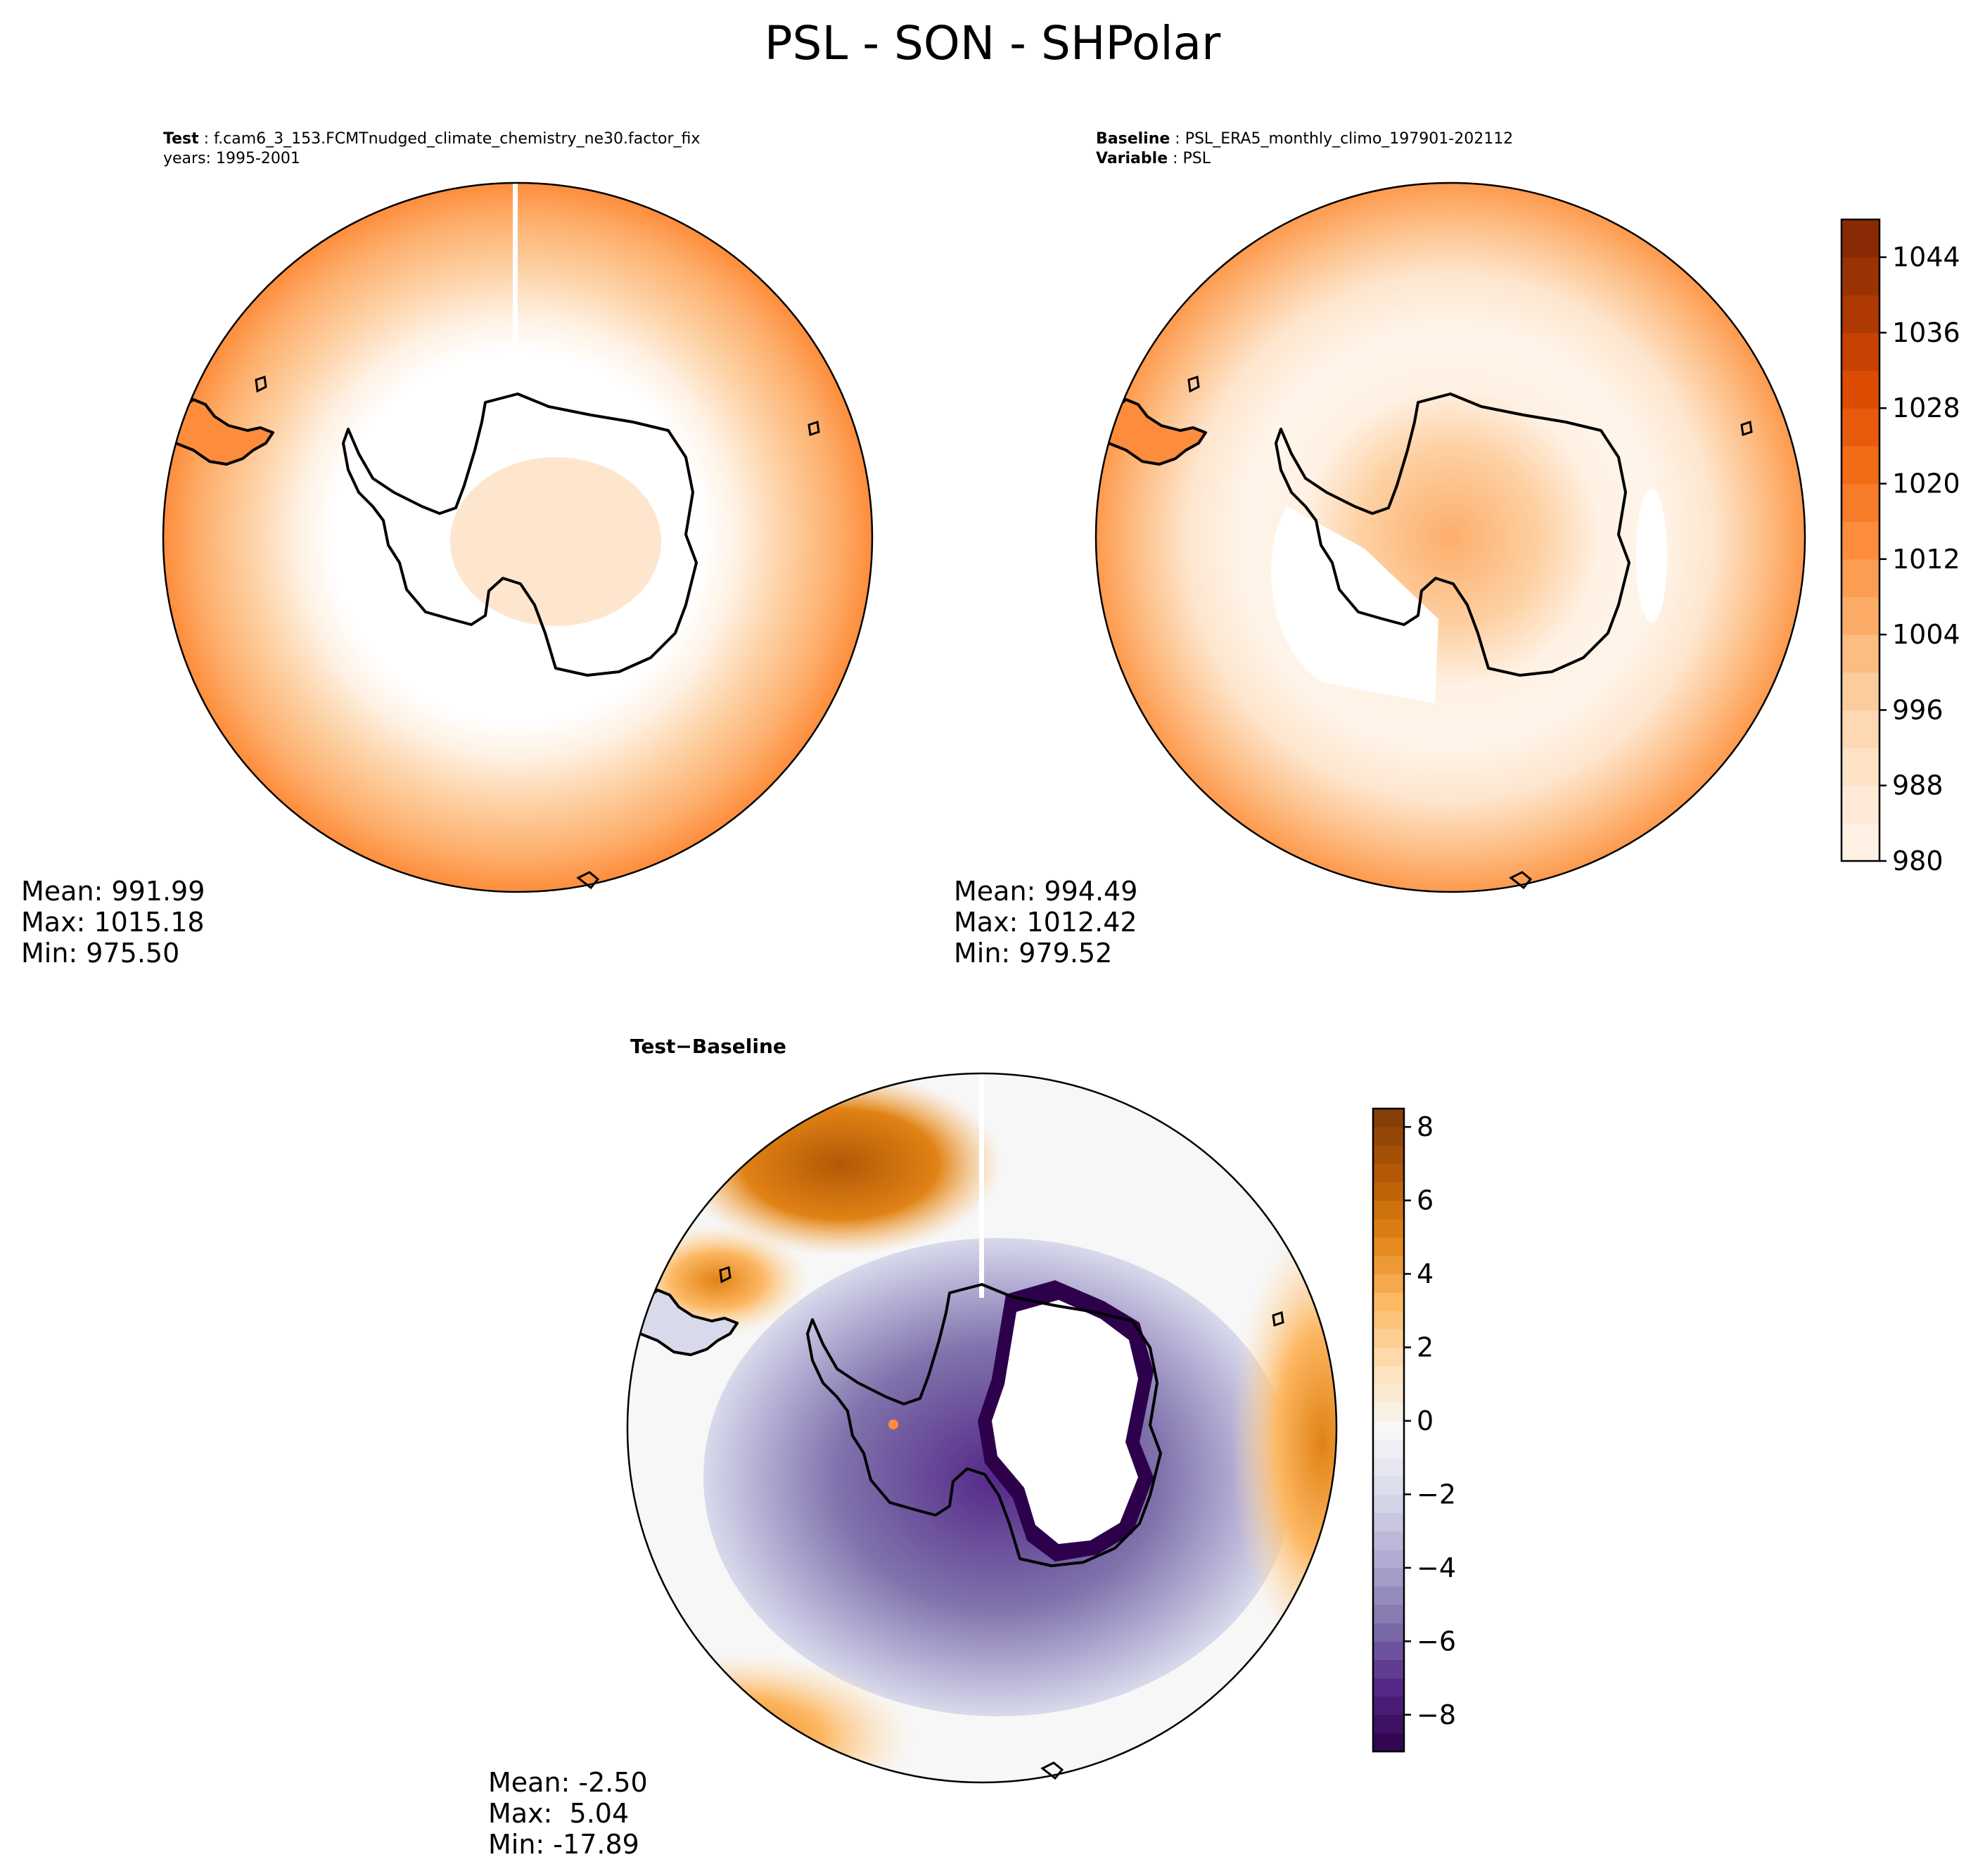  Describe the element at coordinates (1918, 709) in the screenshot. I see `main-colorbar-tick-label: 996` at that location.